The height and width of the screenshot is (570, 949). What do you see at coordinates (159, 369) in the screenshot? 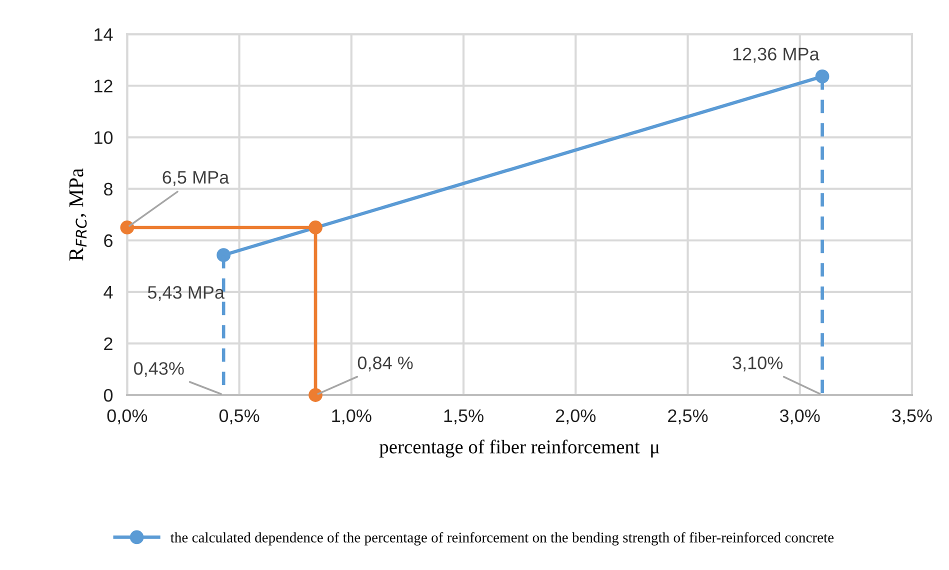
I see `annotation: 0,43%` at bounding box center [159, 369].